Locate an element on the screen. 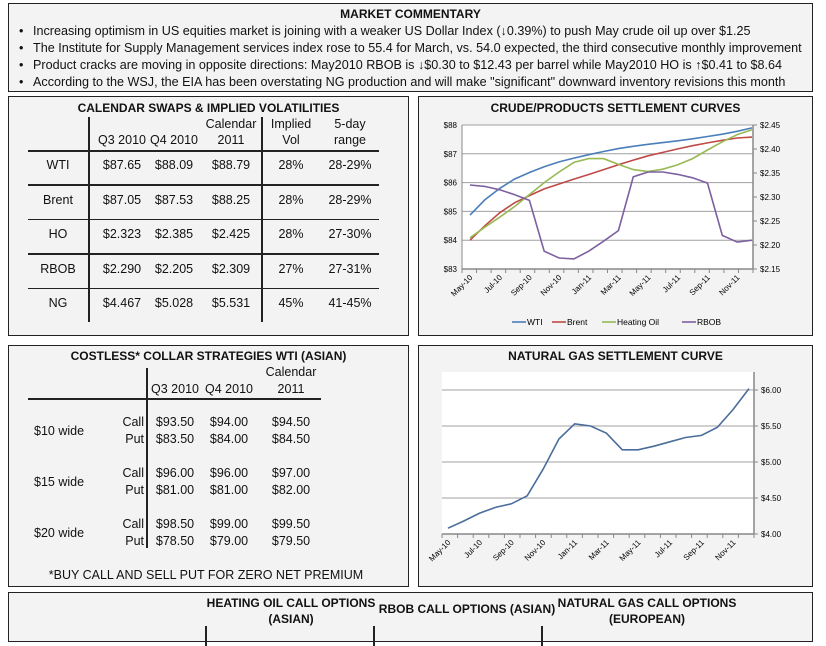 The image size is (826, 646). collar-header: Q4 2010 is located at coordinates (229, 389).